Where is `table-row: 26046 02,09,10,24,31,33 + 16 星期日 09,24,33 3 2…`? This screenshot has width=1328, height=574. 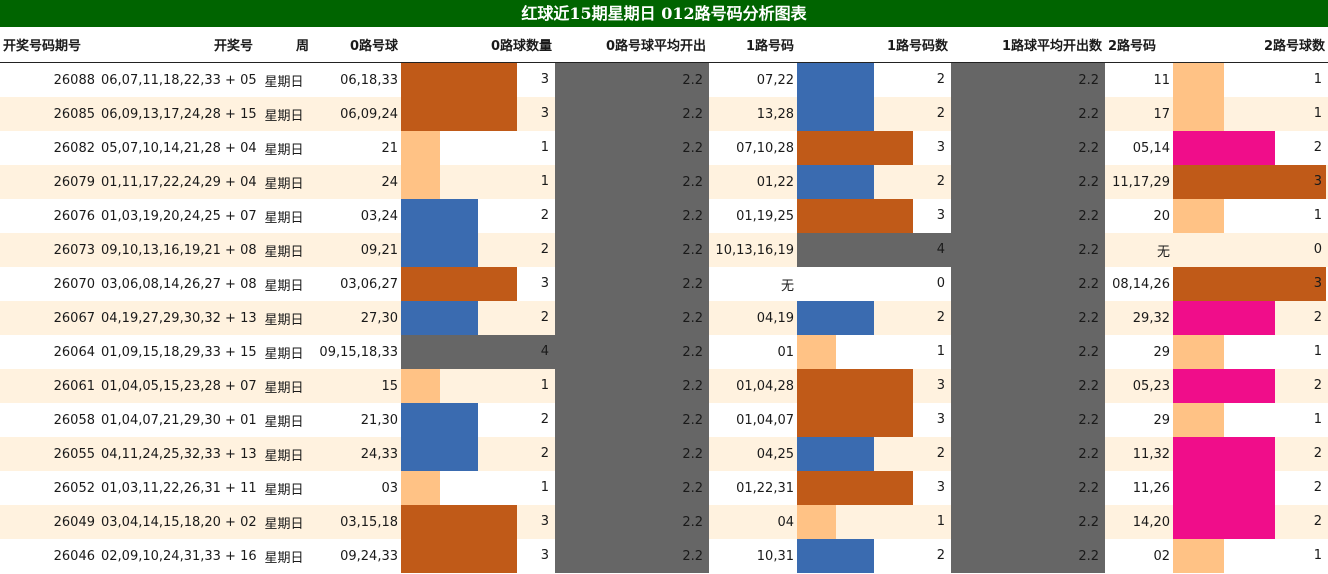 table-row: 26046 02,09,10,24,31,33 + 16 星期日 09,24,33 3 2… is located at coordinates (664, 556).